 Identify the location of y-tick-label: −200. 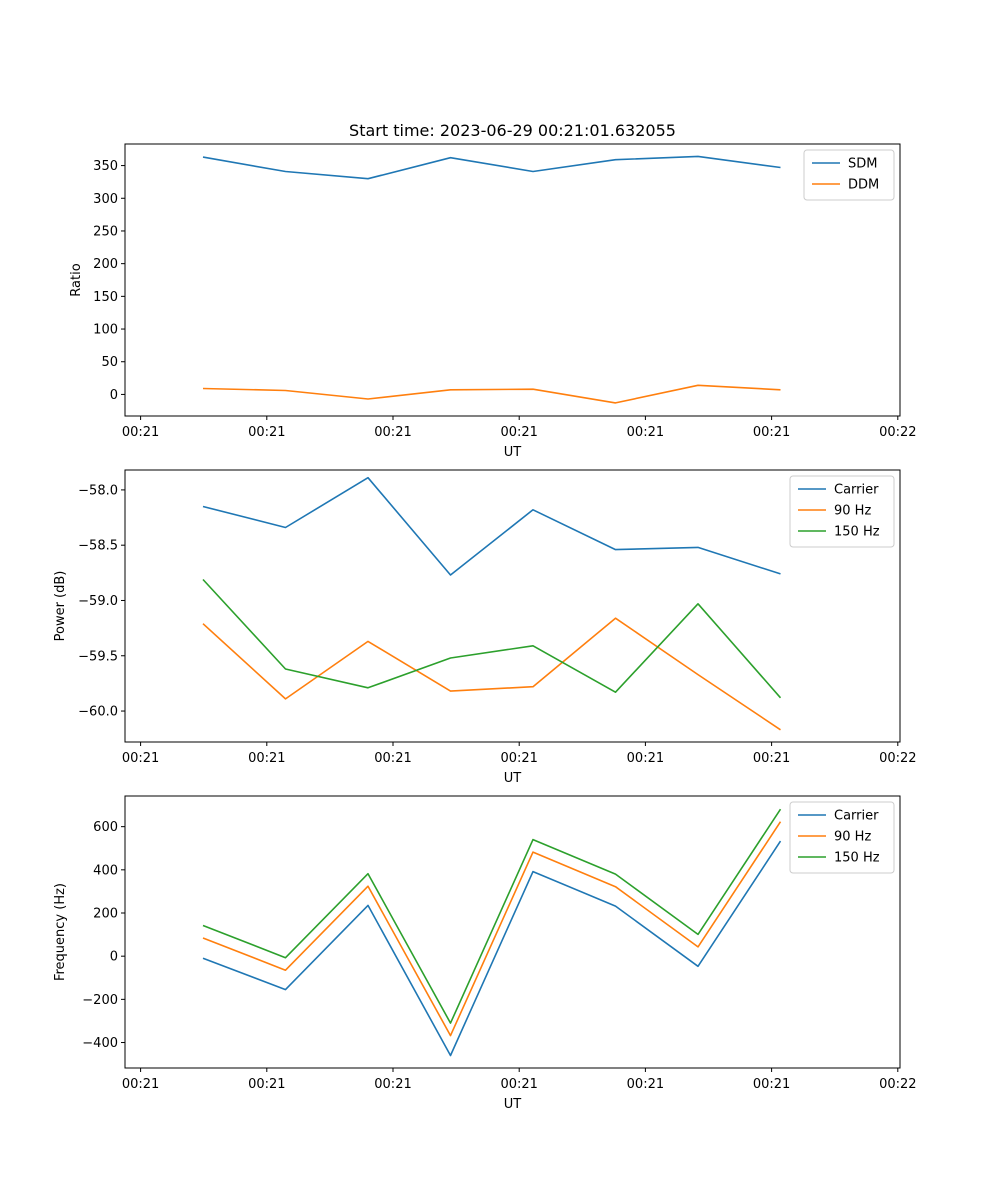
(100, 1000).